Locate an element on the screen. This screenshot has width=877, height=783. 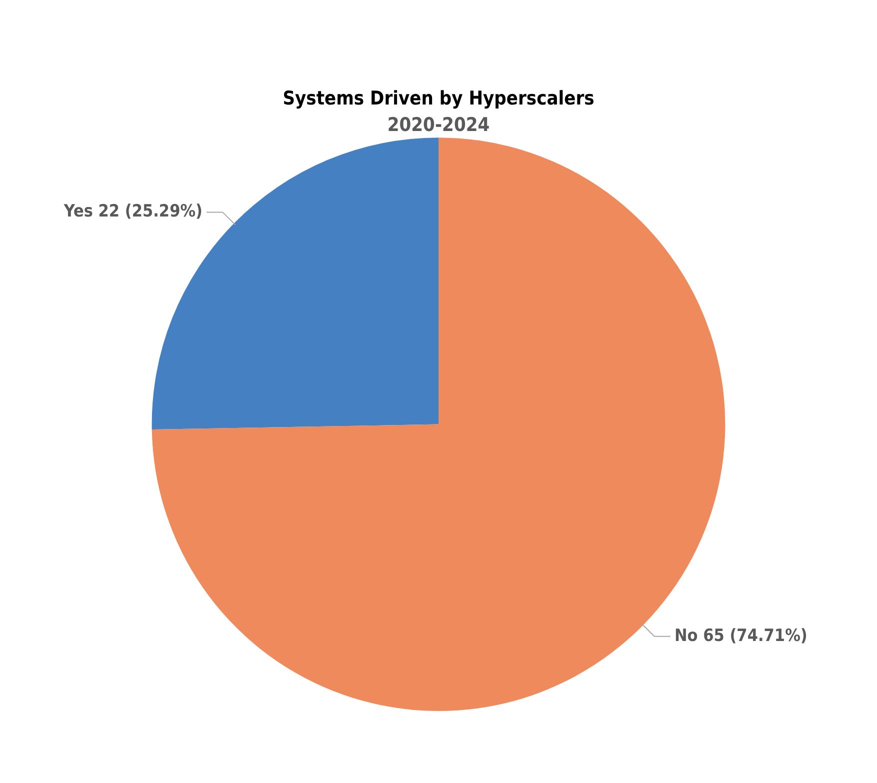
chart-subtitle: 2020-2024 is located at coordinates (438, 125).